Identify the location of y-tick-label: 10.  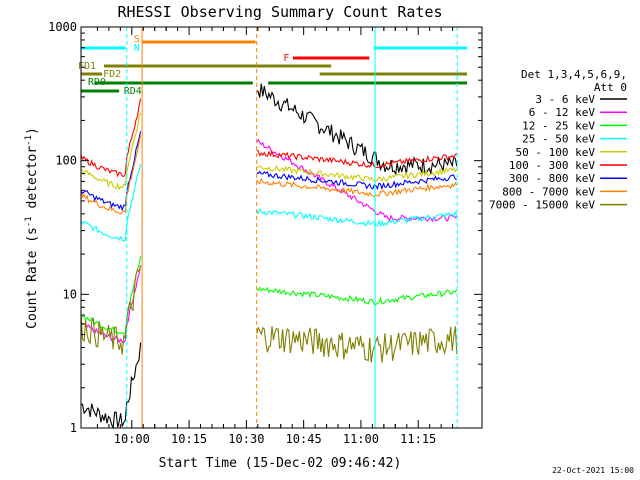
(70, 294).